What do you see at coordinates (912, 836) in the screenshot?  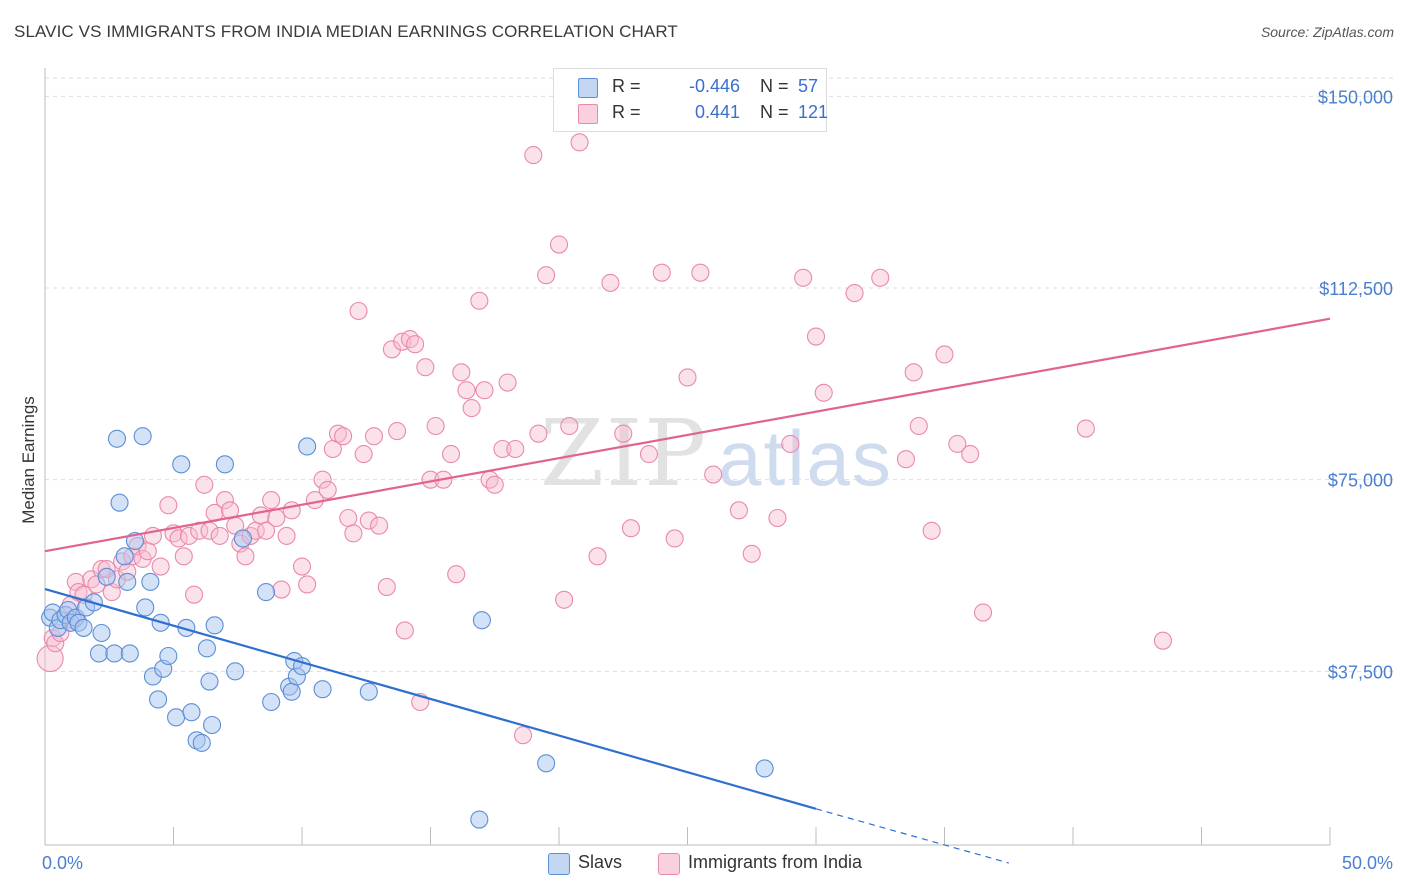 I see `slavs-trend-extension` at bounding box center [912, 836].